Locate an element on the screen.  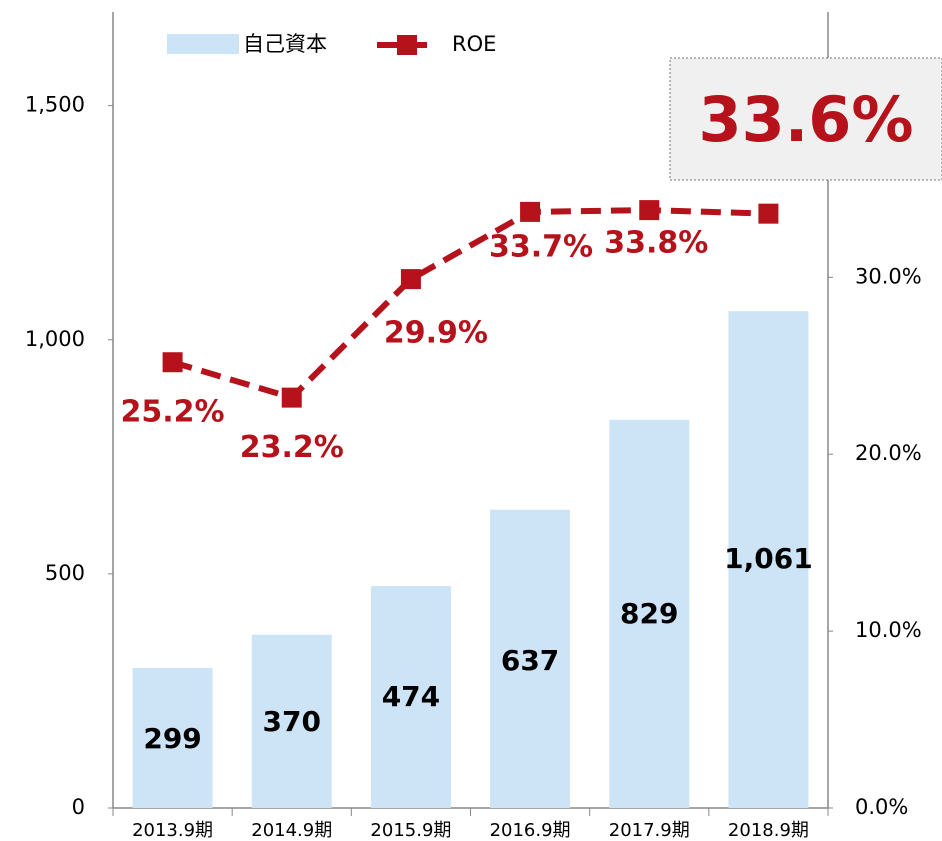
bar-value-label: 370 is located at coordinates (292, 721).